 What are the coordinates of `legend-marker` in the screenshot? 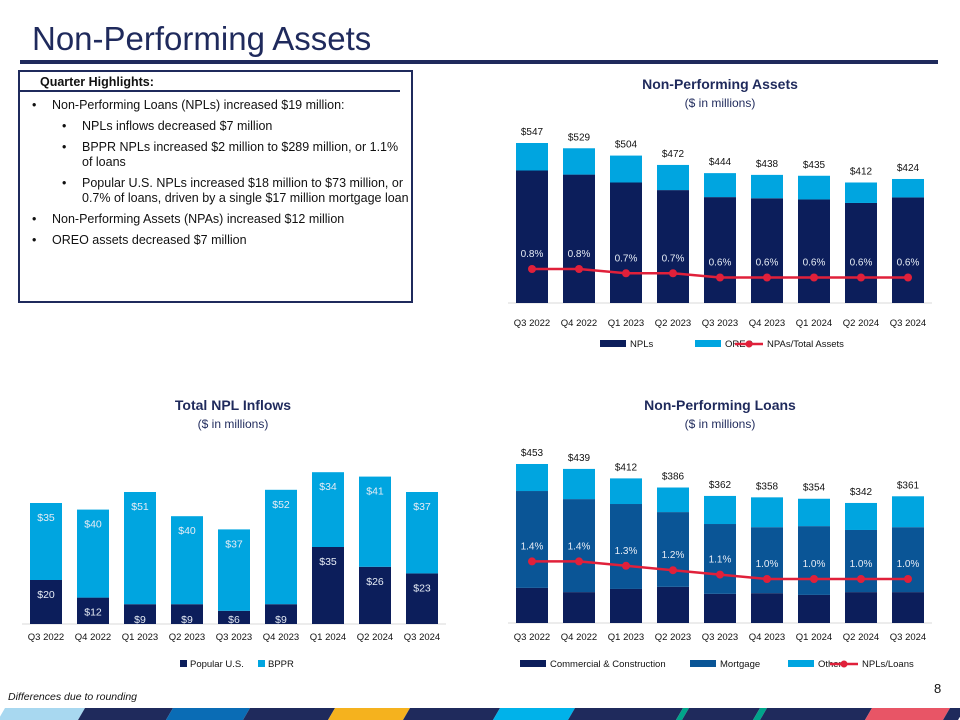 It's located at (844, 664).